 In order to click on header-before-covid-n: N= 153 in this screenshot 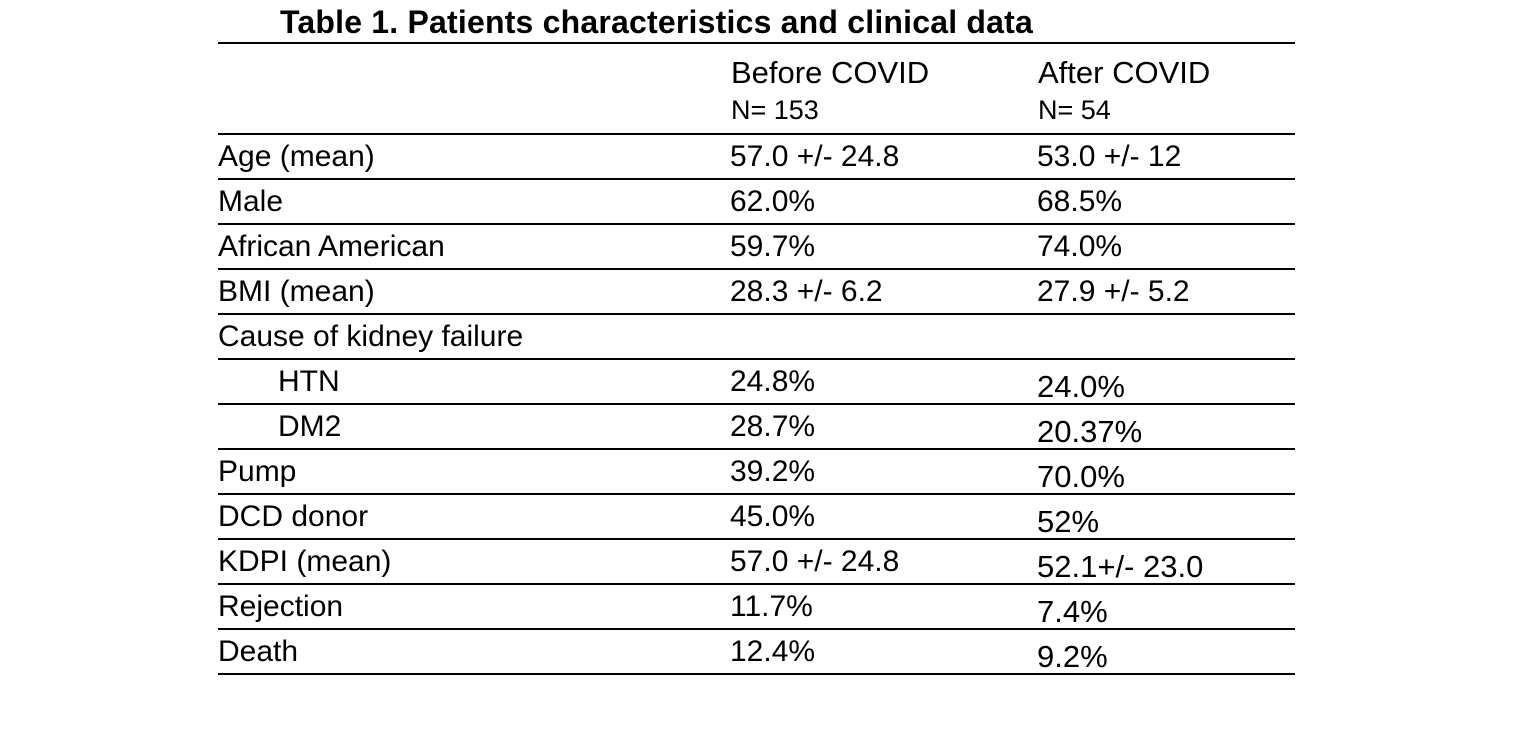, I will do `click(775, 110)`.